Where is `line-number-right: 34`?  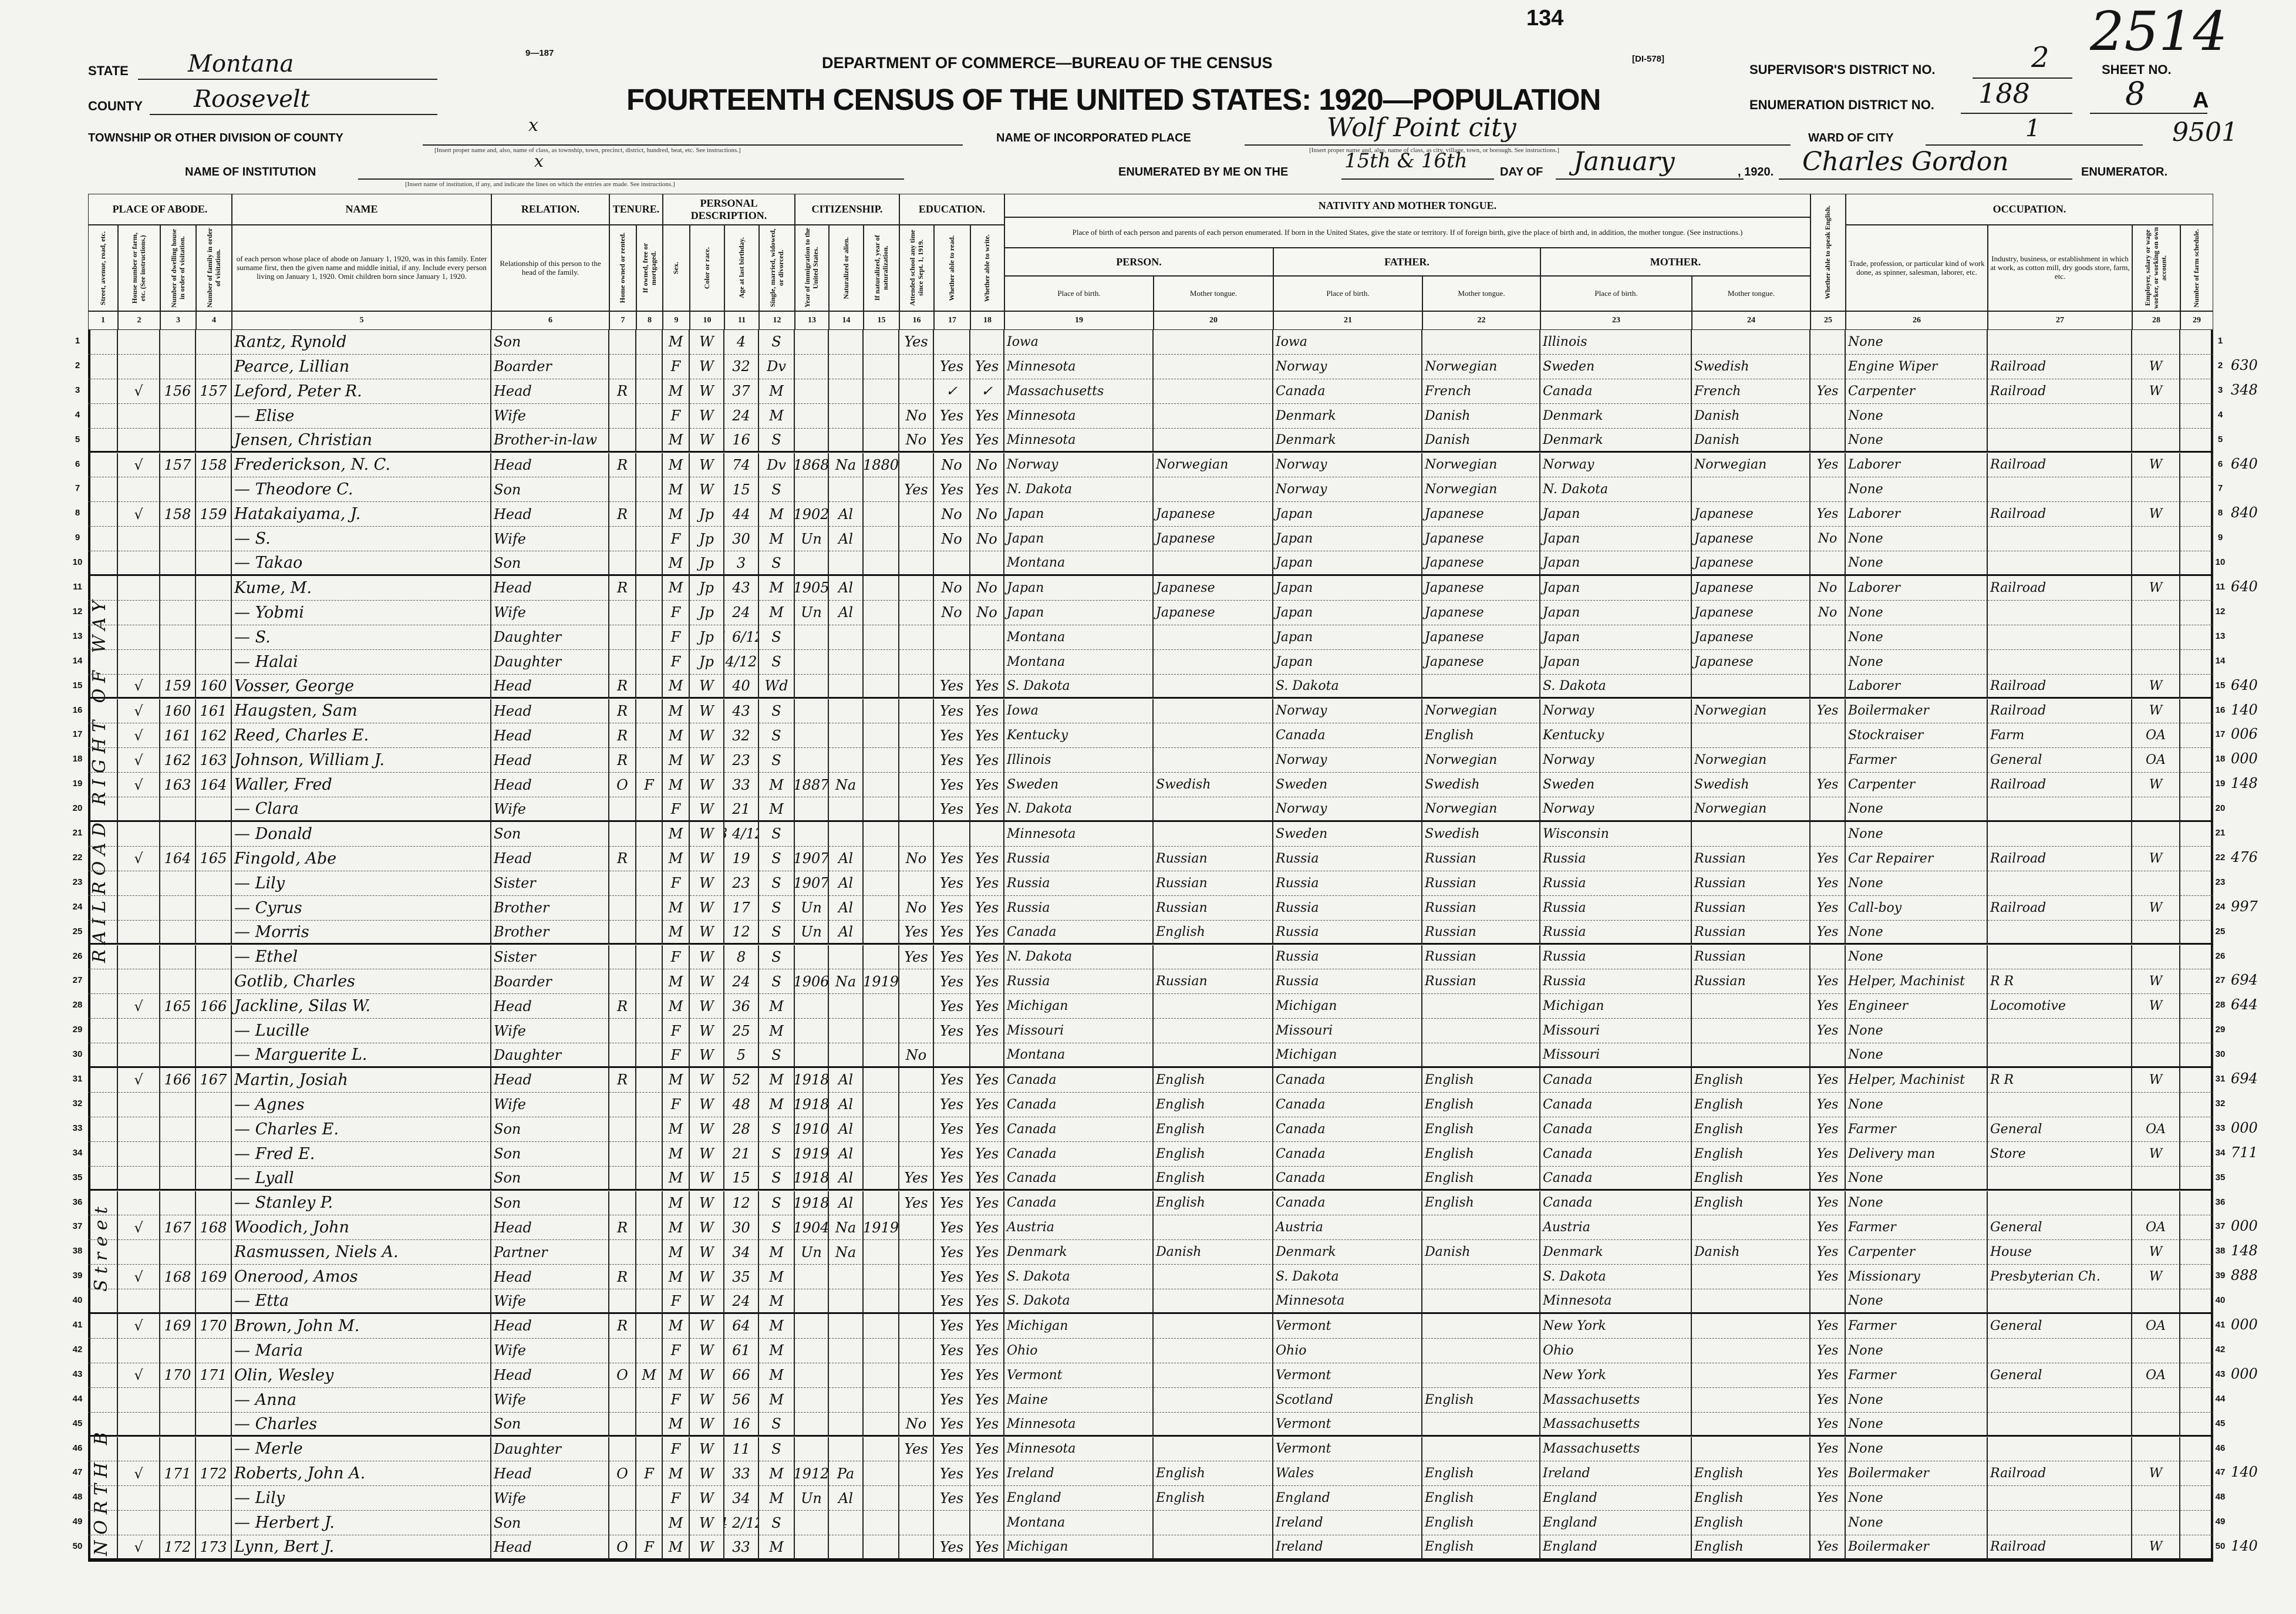
line-number-right: 34 is located at coordinates (2220, 1152).